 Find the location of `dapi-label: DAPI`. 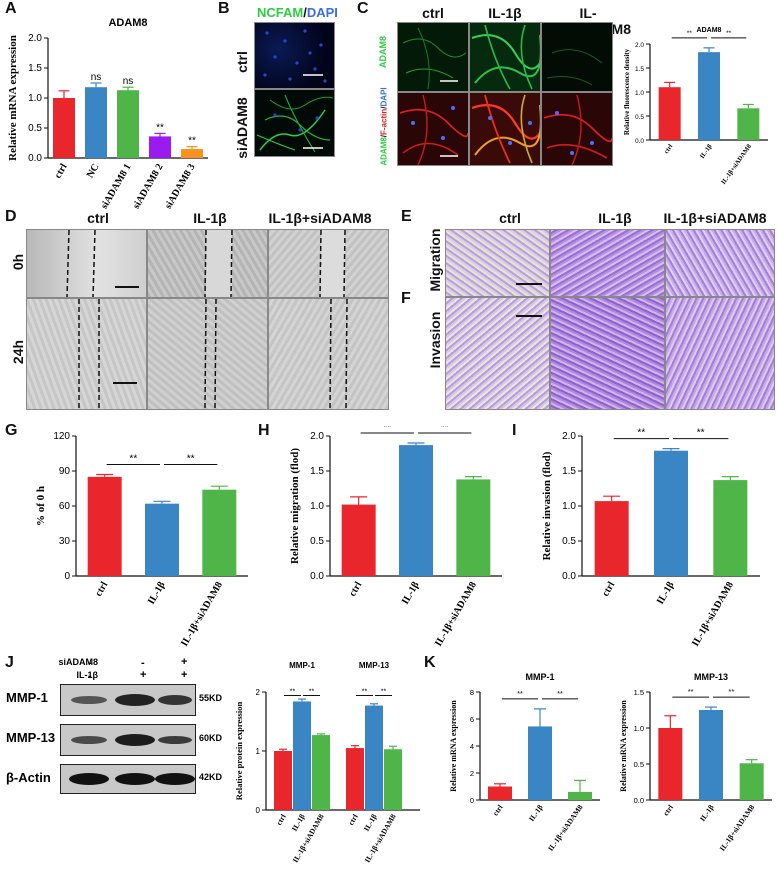

dapi-label: DAPI is located at coordinates (322, 12).